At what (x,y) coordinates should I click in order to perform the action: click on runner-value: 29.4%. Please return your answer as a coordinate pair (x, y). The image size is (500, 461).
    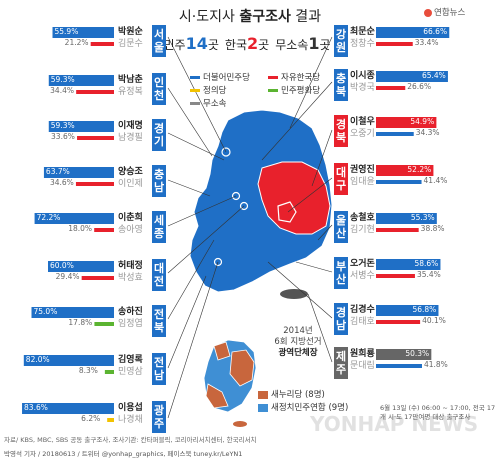
    Looking at the image, I should click on (67, 276).